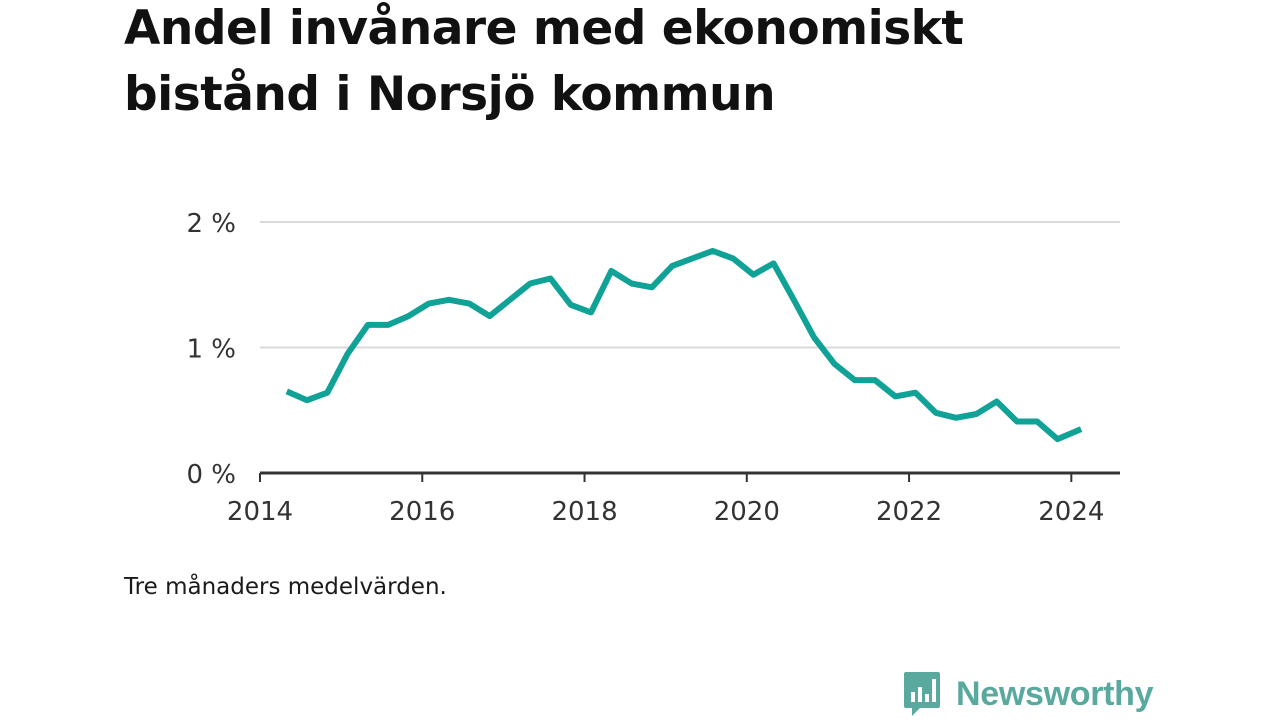 This screenshot has width=1280, height=720. What do you see at coordinates (422, 512) in the screenshot?
I see `x-tick-label: 2016` at bounding box center [422, 512].